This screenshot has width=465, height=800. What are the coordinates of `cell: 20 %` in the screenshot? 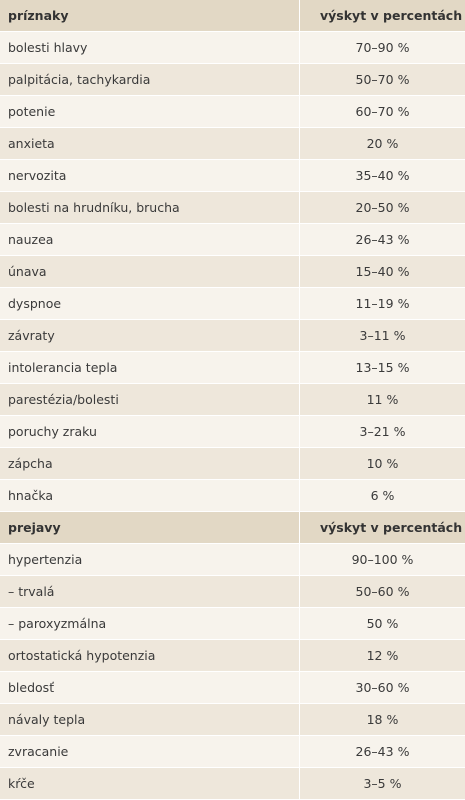 It's located at (382, 143).